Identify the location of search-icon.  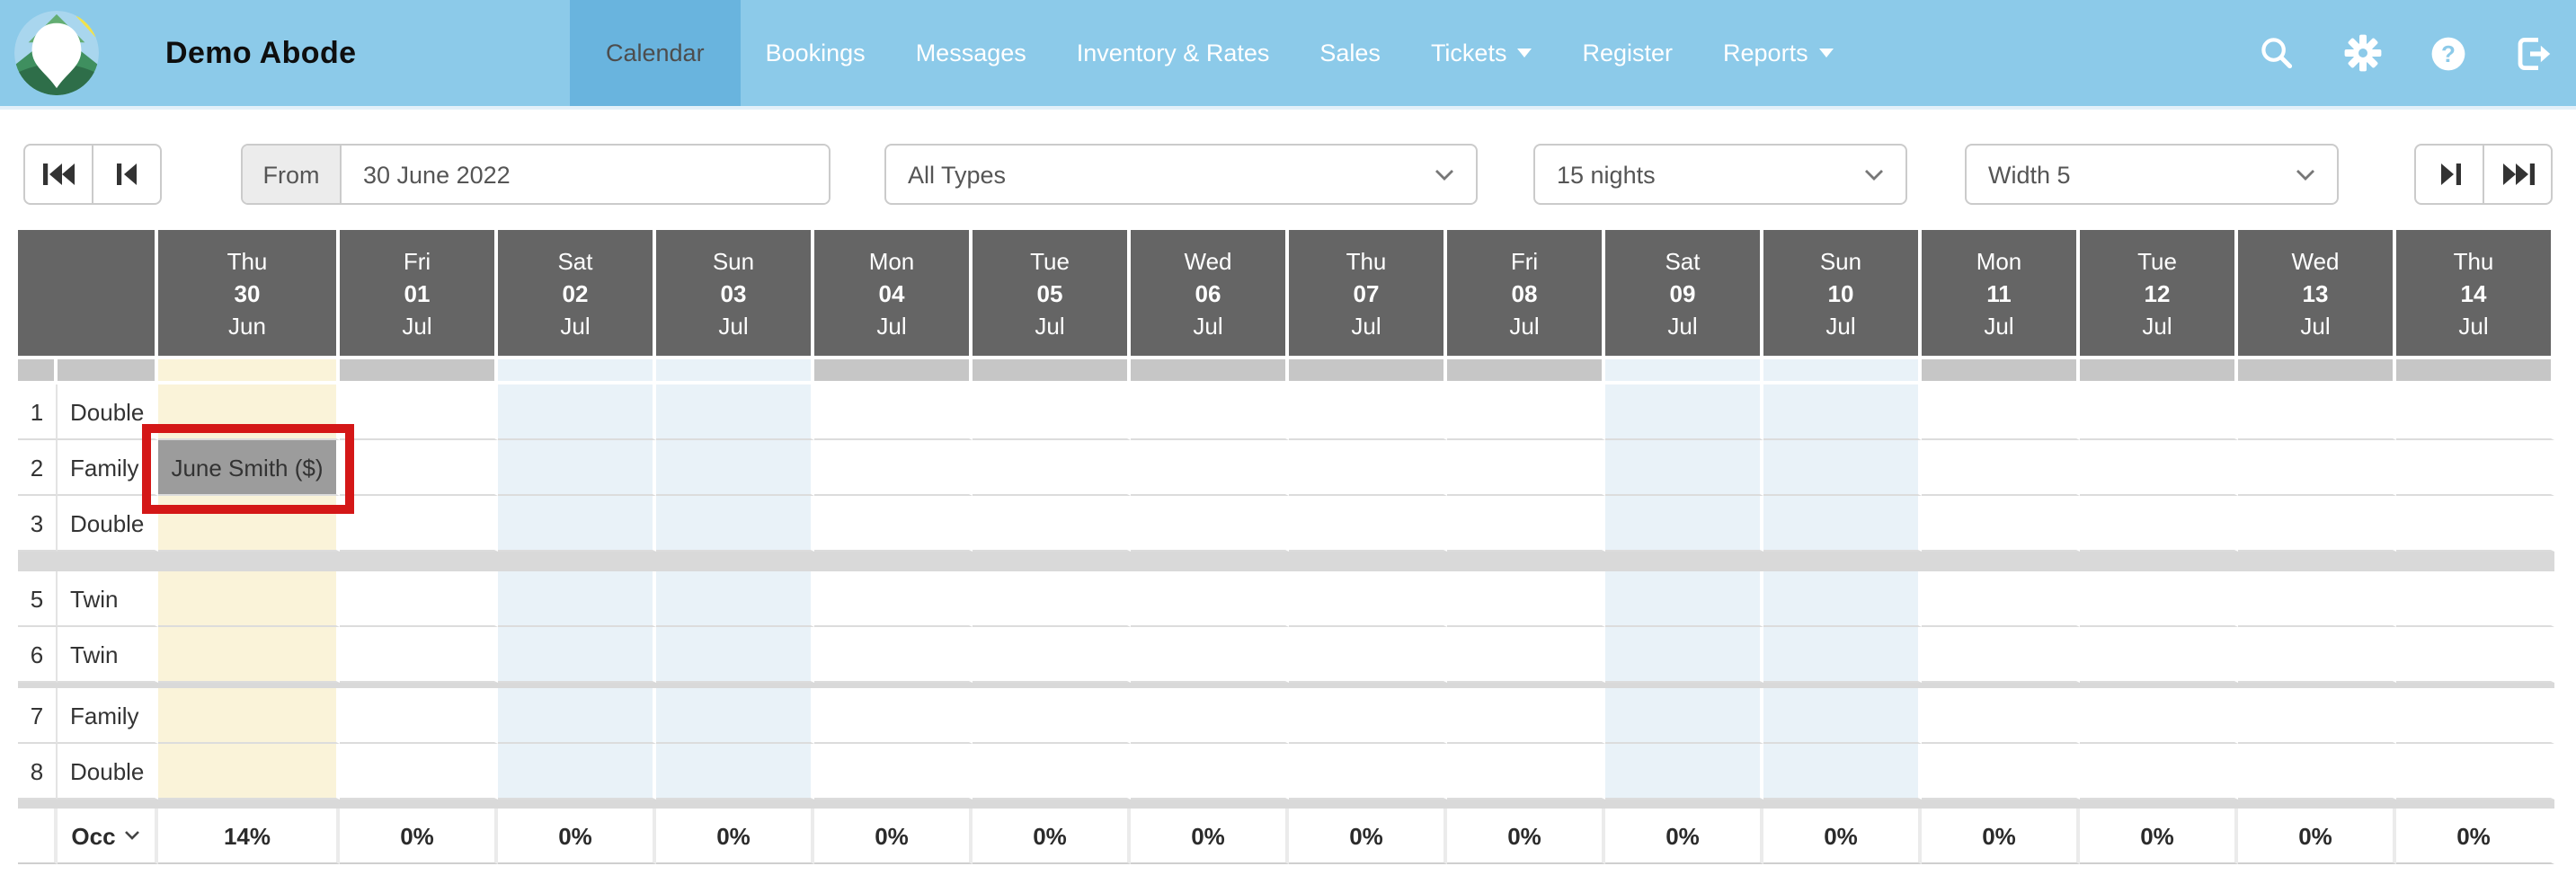
(2276, 53).